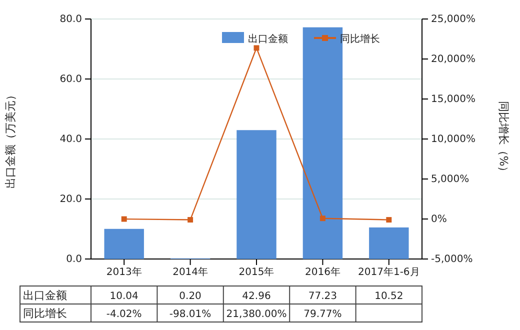 Image resolution: width=520 pixels, height=330 pixels. What do you see at coordinates (453, 60) in the screenshot?
I see `y2-tick-label: 20,000%` at bounding box center [453, 60].